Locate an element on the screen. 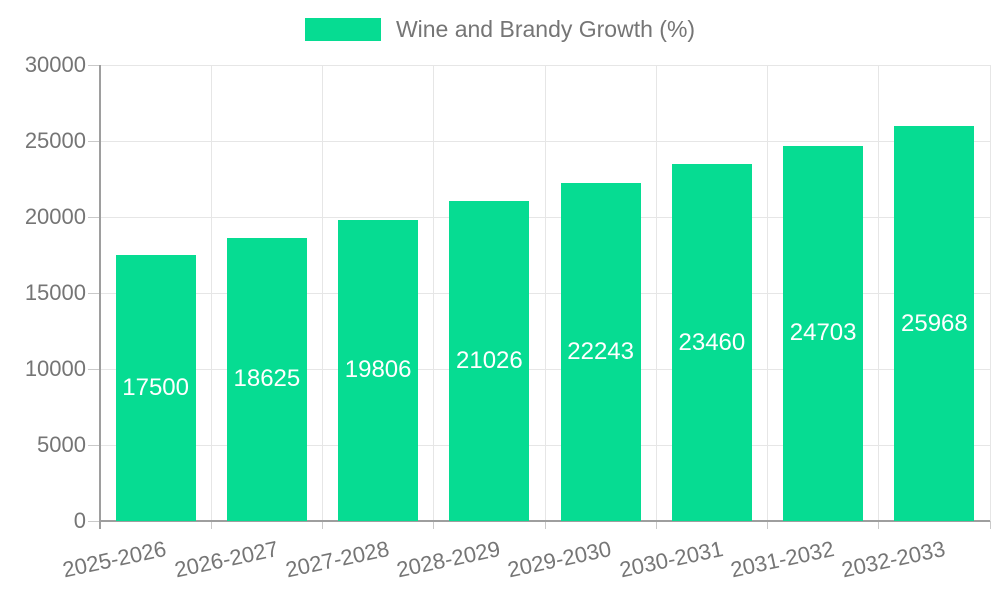 Image resolution: width=1000 pixels, height=600 pixels. bar: 17500 is located at coordinates (155, 388).